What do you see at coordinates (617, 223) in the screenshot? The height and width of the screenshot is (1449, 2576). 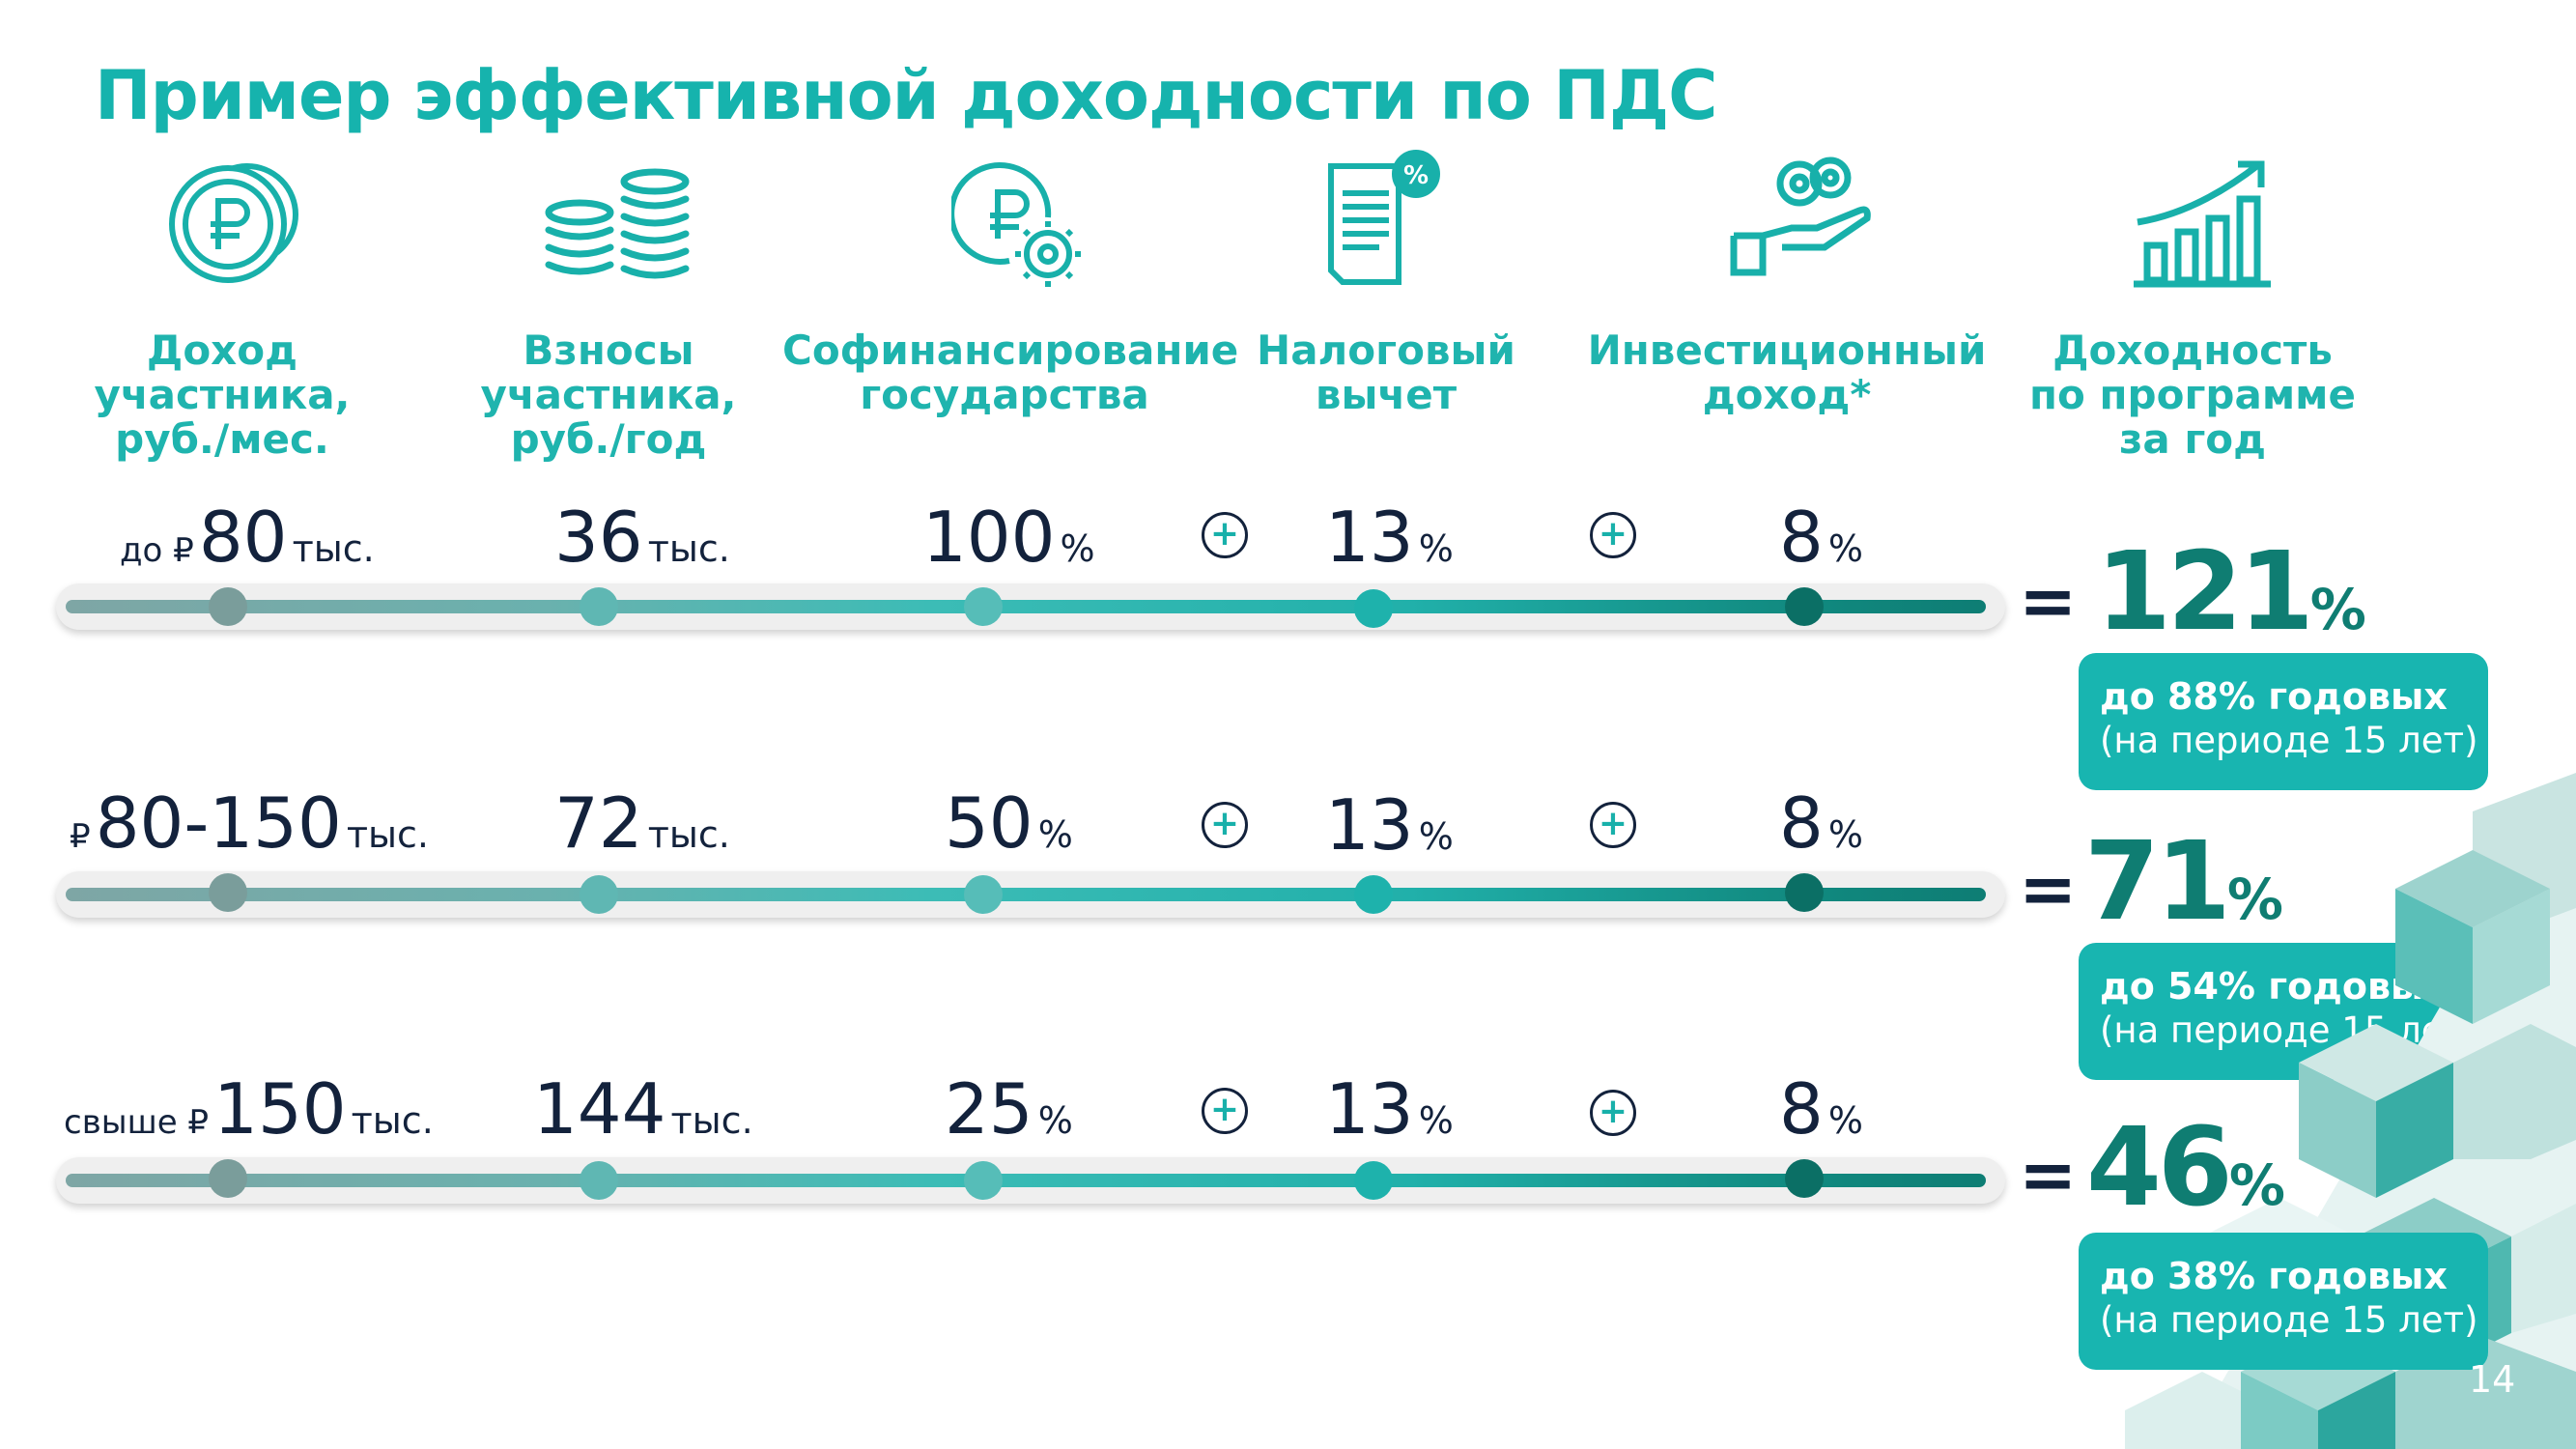 I see `coin-stacks-icon` at bounding box center [617, 223].